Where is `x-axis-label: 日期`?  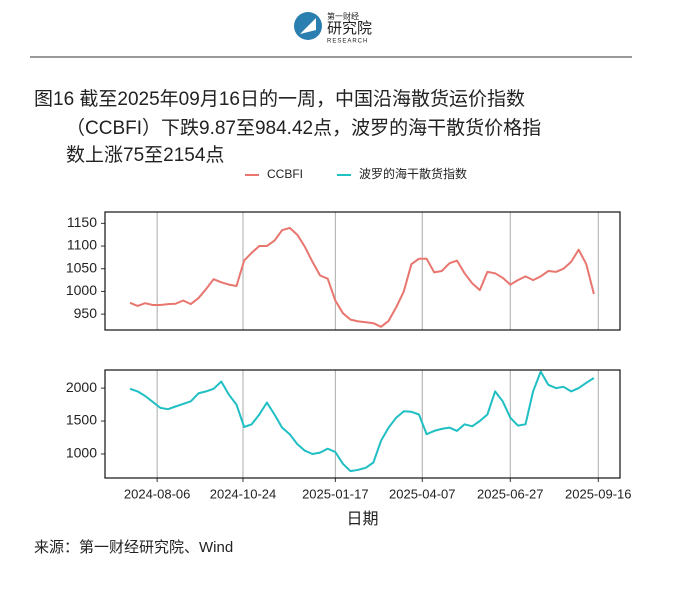
x-axis-label: 日期 is located at coordinates (362, 519).